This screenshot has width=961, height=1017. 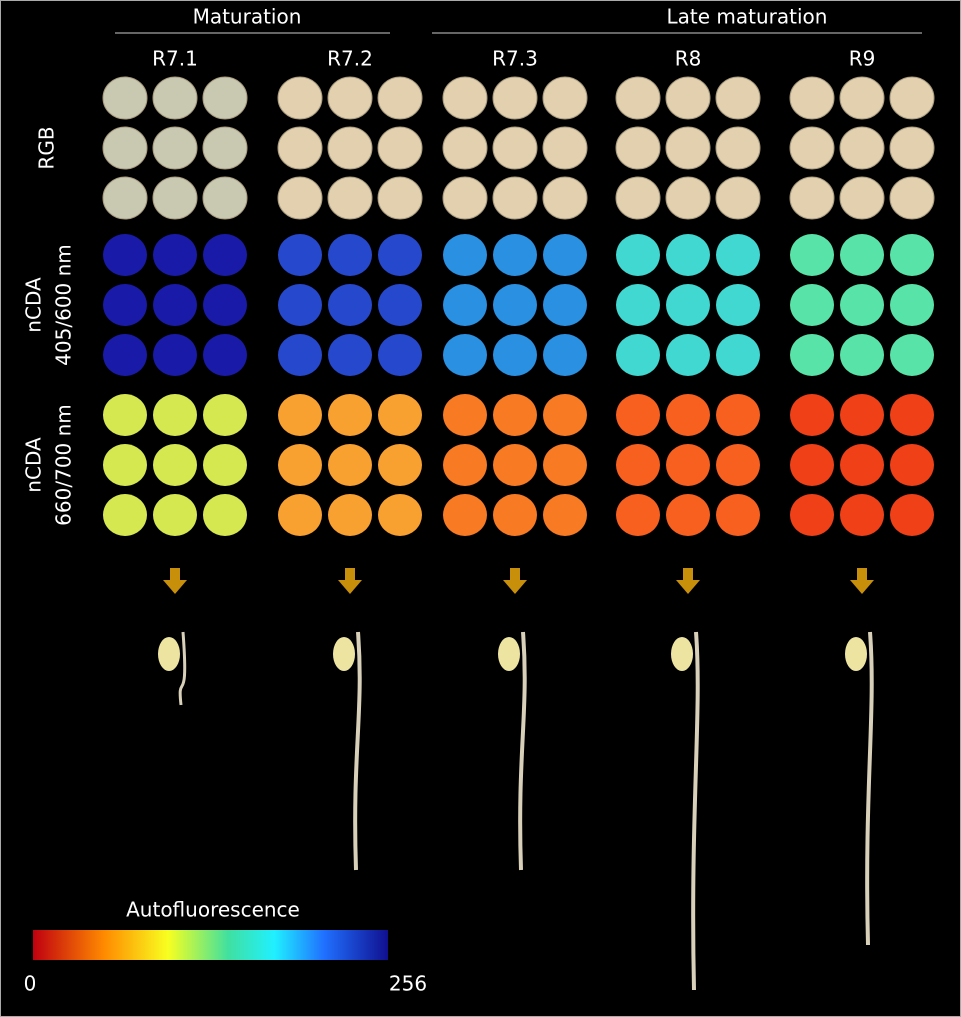 What do you see at coordinates (47, 147) in the screenshot?
I see `row-label: RGB` at bounding box center [47, 147].